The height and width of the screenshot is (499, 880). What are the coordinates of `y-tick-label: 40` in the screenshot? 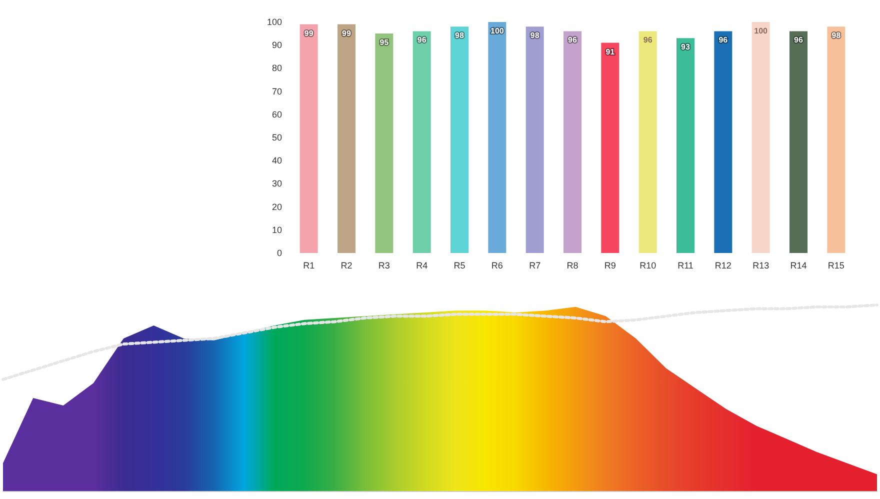 It's located at (277, 161).